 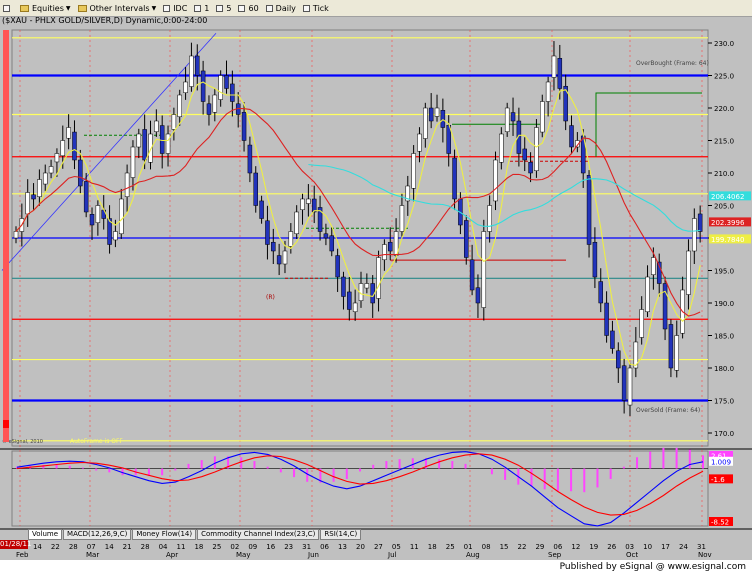 I want to click on toolbar-item-idc: IDC, so click(x=175, y=8).